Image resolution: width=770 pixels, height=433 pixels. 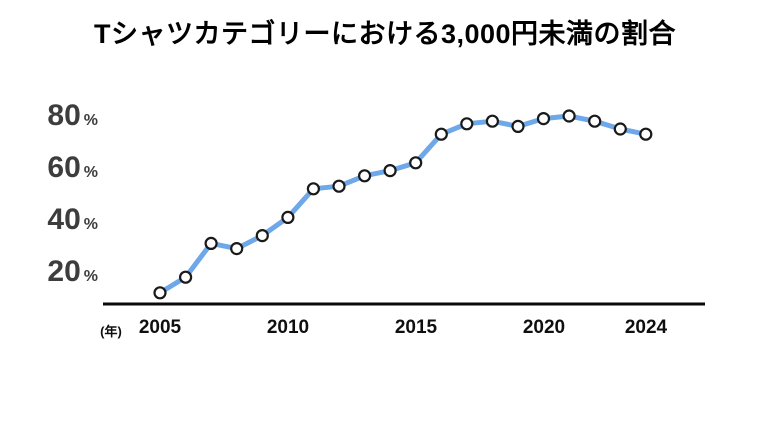 What do you see at coordinates (262, 236) in the screenshot?
I see `data-point-2009` at bounding box center [262, 236].